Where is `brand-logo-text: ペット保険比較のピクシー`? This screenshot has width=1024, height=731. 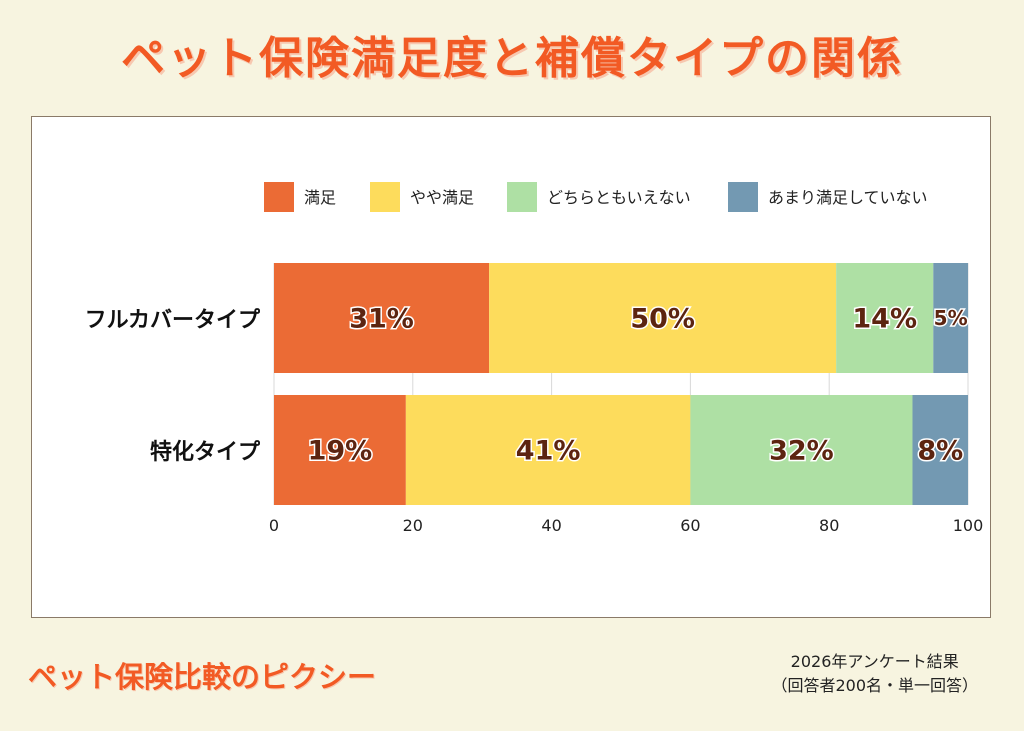
brand-logo-text: ペット保険比較のピクシー is located at coordinates (202, 677).